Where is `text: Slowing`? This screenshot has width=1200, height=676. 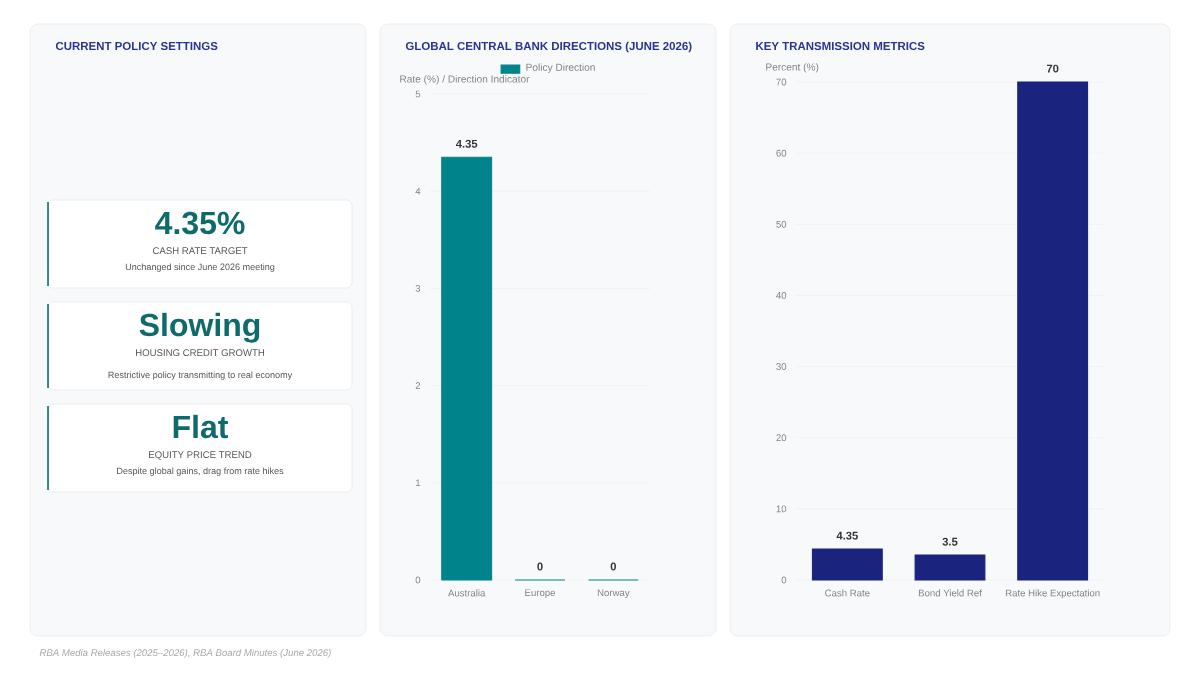 text: Slowing is located at coordinates (199, 327).